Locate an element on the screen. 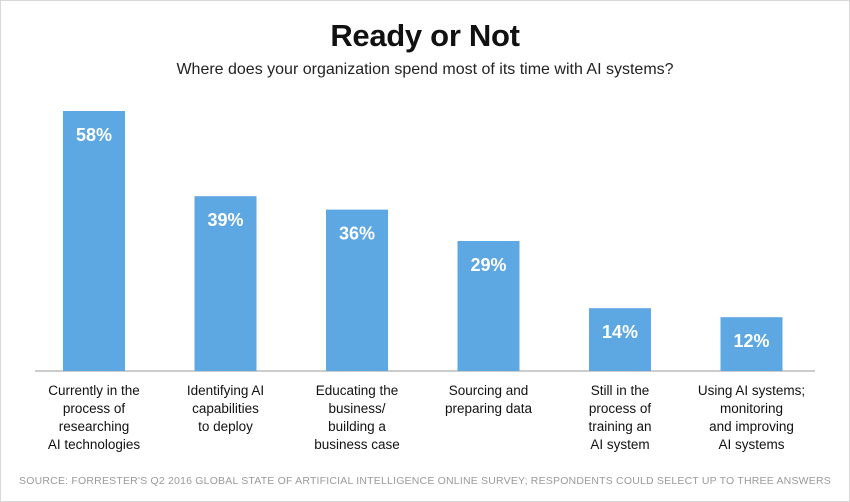 This screenshot has width=850, height=502. bar-value-label-6: 12% is located at coordinates (751, 341).